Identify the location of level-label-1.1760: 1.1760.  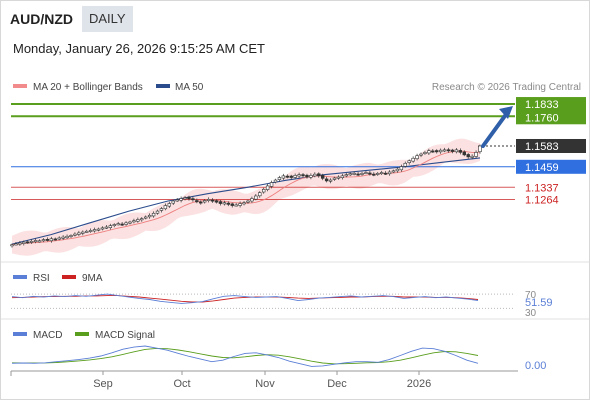
(551, 117).